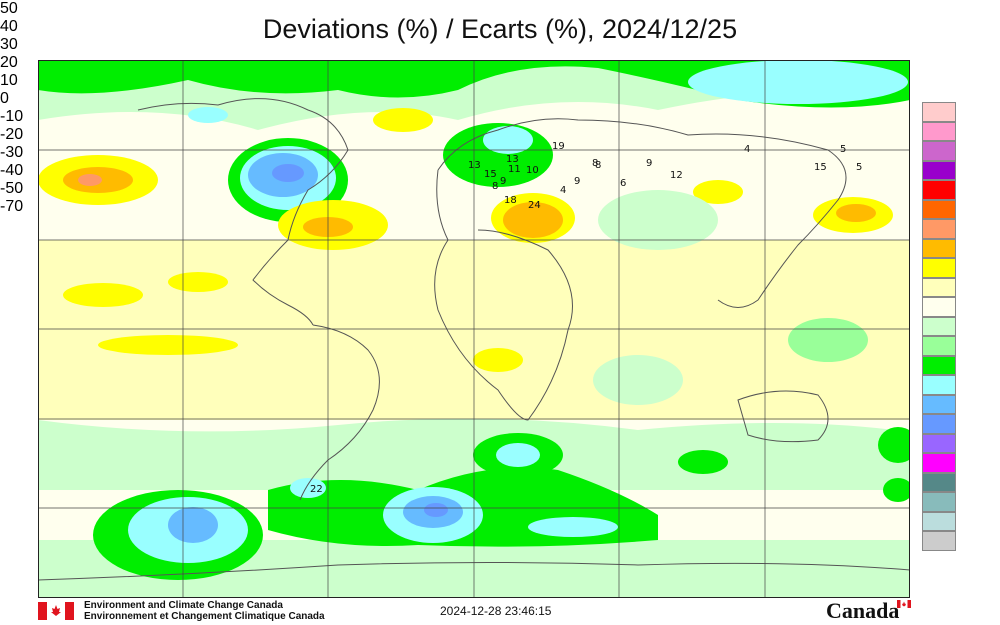 The height and width of the screenshot is (625, 1000). Describe the element at coordinates (623, 183) in the screenshot. I see `station-label: 6` at that location.